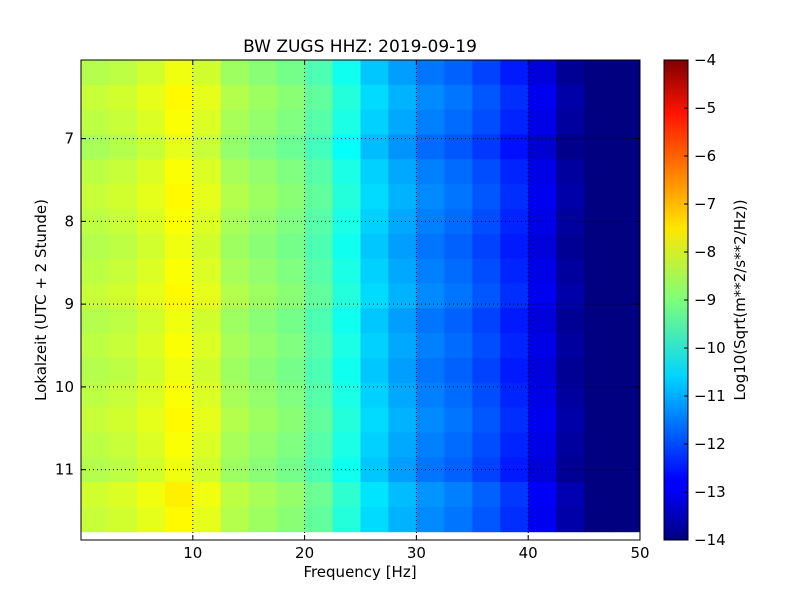 The image size is (800, 600). Describe the element at coordinates (705, 300) in the screenshot. I see `colorbar-ticks: −14 −13 −12 −11 −10 −9 −8 −7 −6 −5 −4` at that location.